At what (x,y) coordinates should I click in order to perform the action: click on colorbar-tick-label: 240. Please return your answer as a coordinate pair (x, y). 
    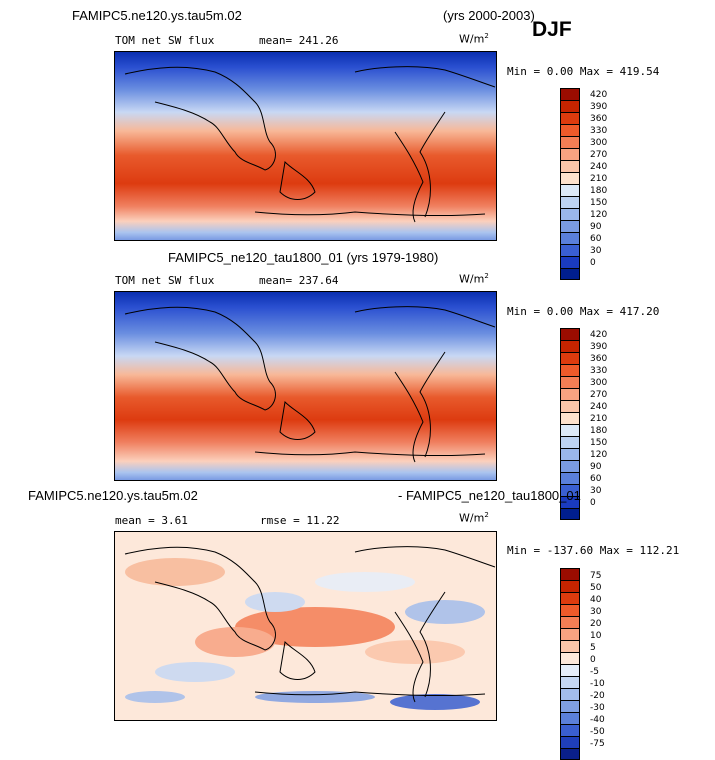
    Looking at the image, I should click on (599, 167).